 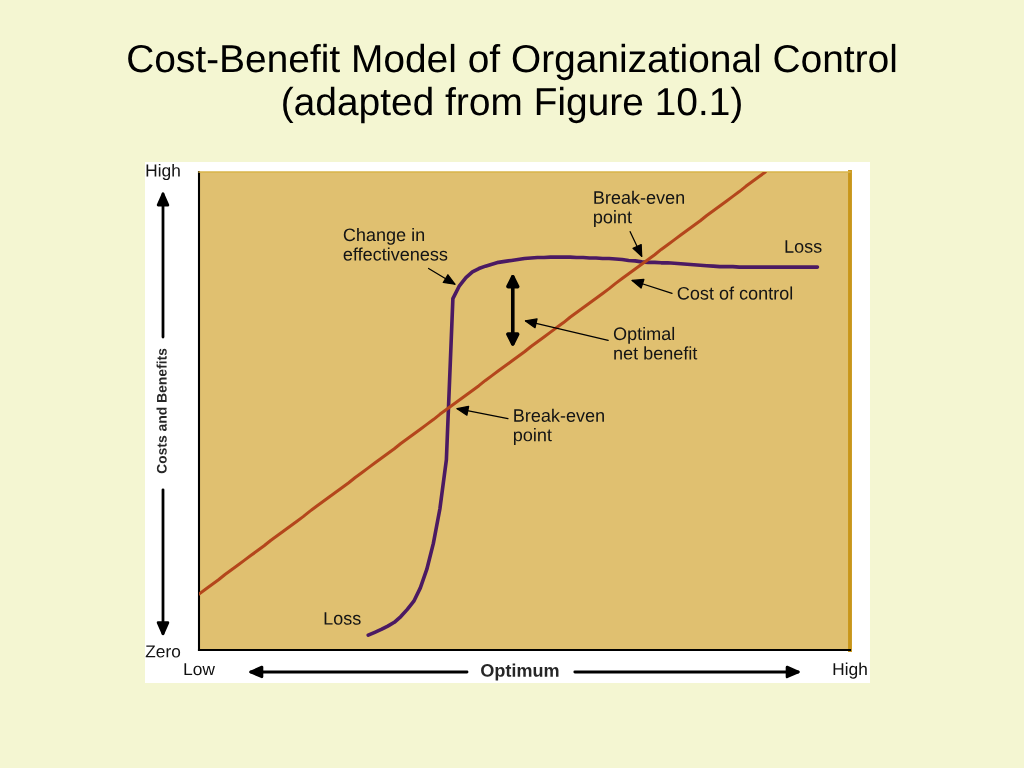 I want to click on annotation: Optimal net benefit, so click(x=655, y=343).